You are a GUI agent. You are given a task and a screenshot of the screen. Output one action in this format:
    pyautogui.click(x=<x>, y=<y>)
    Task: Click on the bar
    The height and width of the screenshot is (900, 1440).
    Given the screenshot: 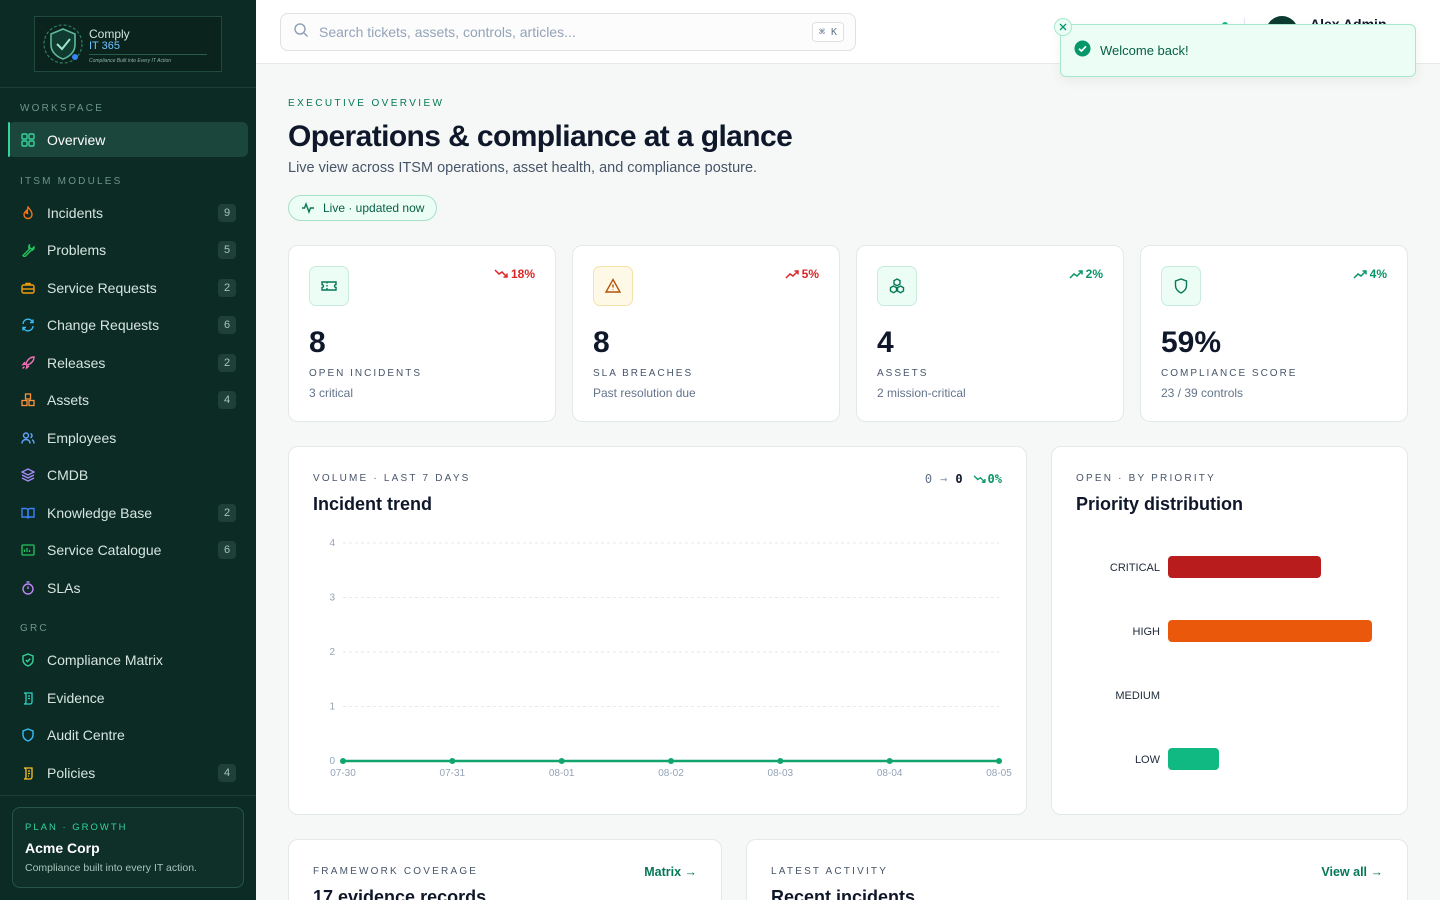 What is the action you would take?
    pyautogui.click(x=1193, y=759)
    